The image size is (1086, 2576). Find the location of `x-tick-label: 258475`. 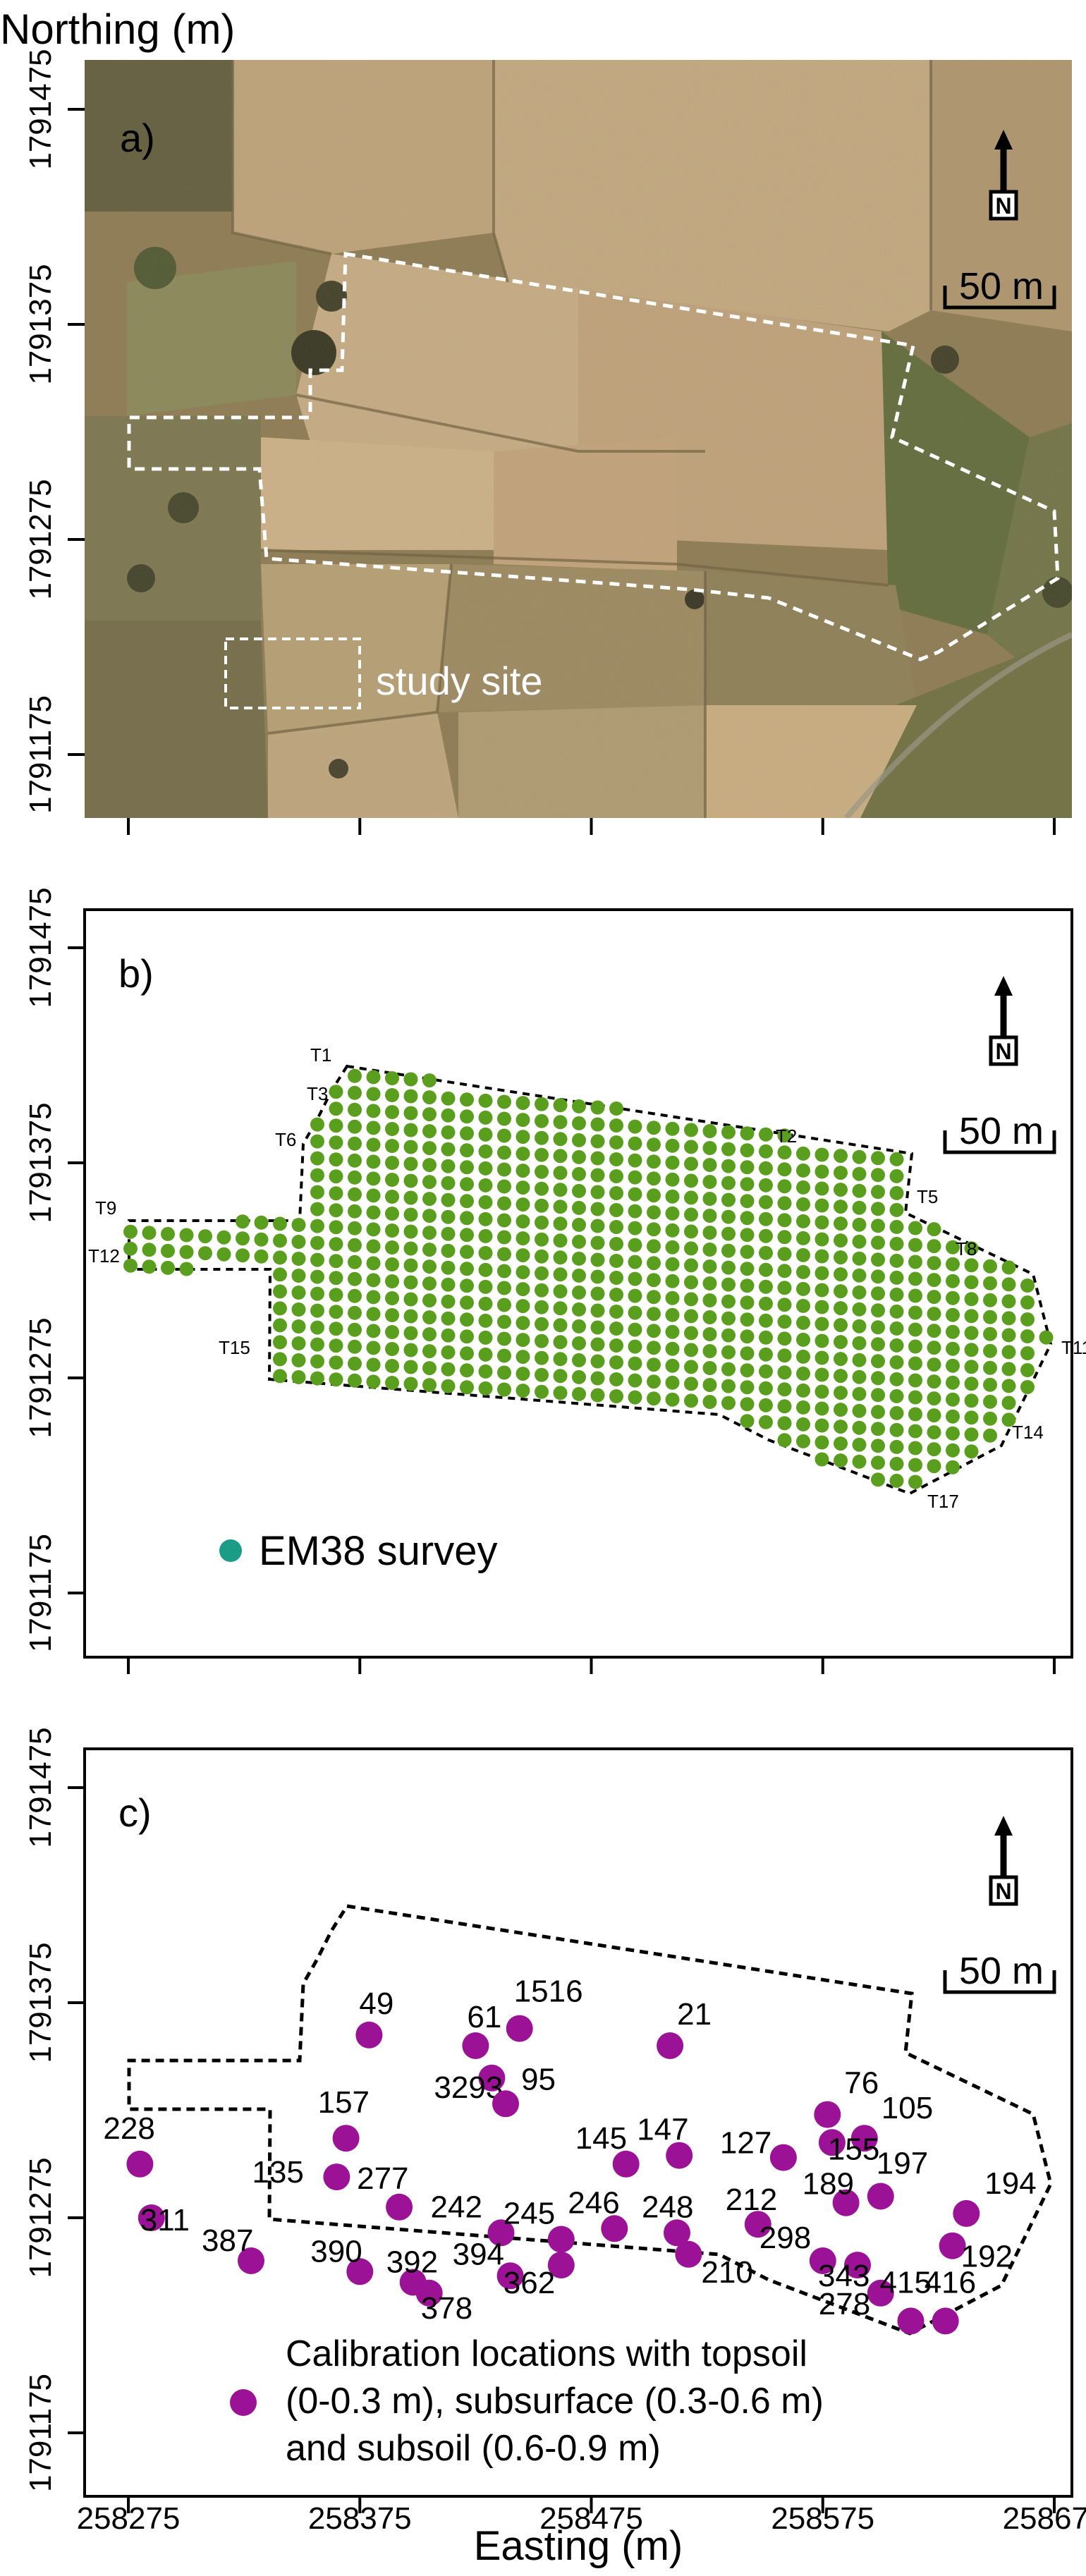

x-tick-label: 258475 is located at coordinates (591, 2518).